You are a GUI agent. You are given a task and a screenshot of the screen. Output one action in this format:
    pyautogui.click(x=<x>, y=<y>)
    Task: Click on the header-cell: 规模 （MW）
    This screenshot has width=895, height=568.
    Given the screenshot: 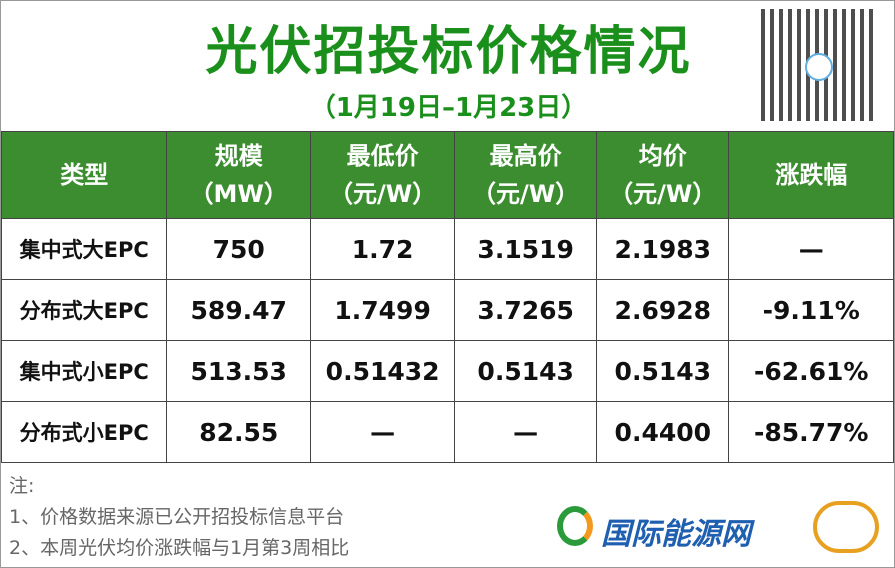 What is the action you would take?
    pyautogui.click(x=239, y=175)
    